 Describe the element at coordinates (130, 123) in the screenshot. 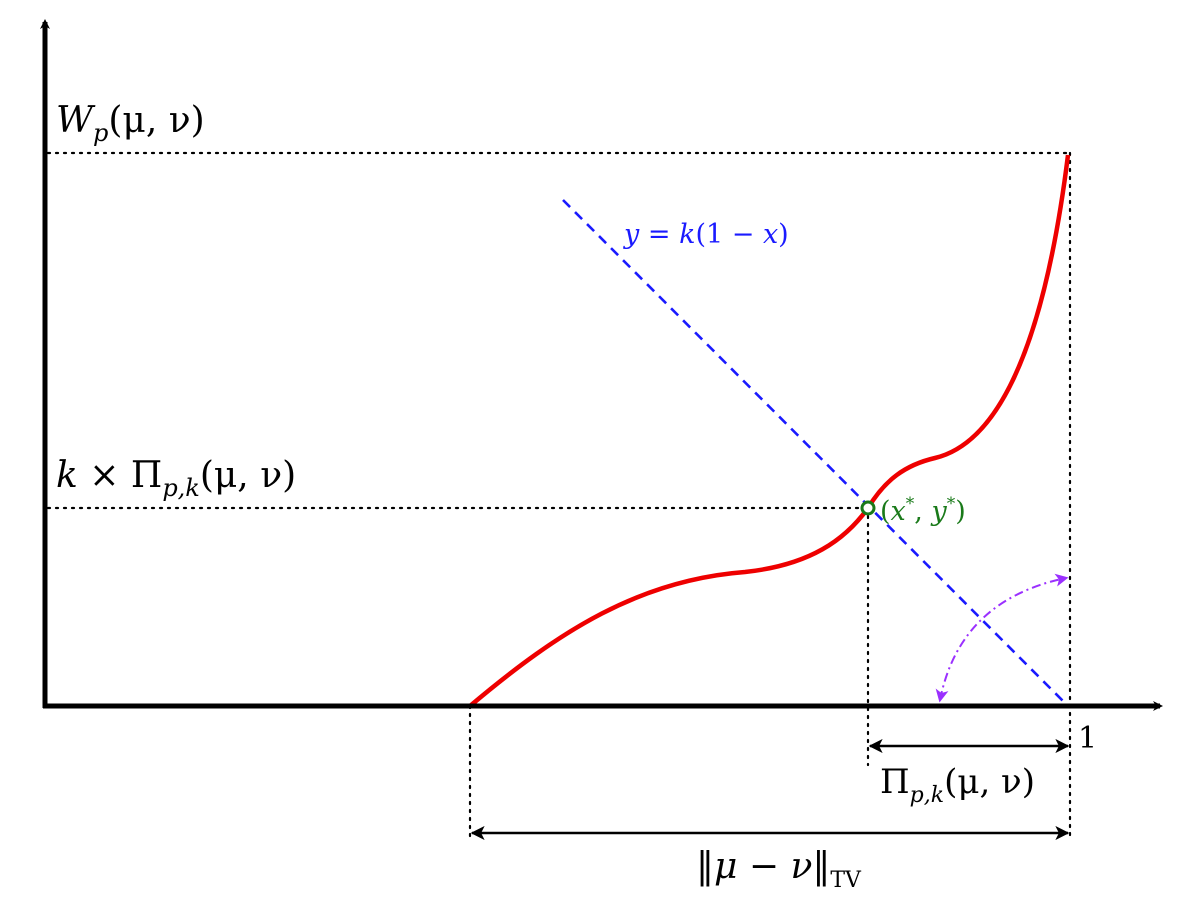

I see `wp-label: Wp(μ, ν)` at that location.